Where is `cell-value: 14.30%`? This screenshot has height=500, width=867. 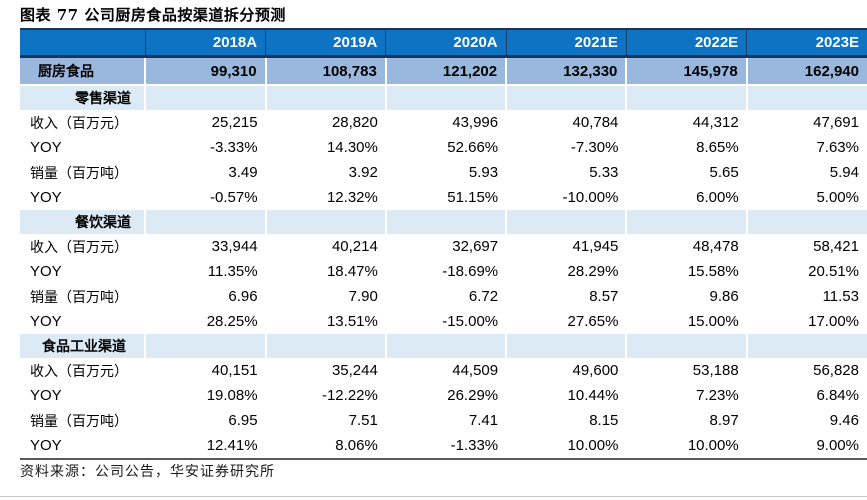 cell-value: 14.30% is located at coordinates (325, 147).